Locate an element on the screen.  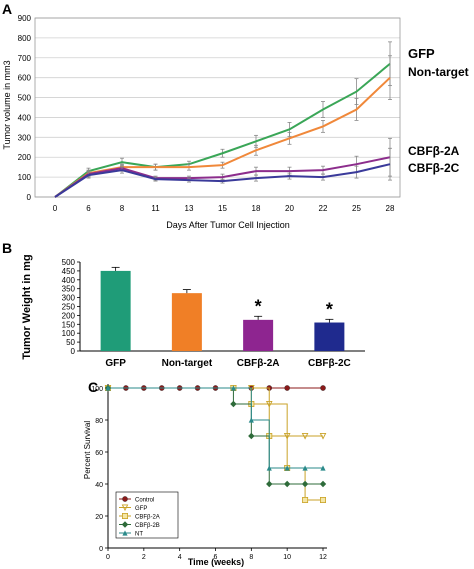
legend-label: NT is located at coordinates (139, 535).